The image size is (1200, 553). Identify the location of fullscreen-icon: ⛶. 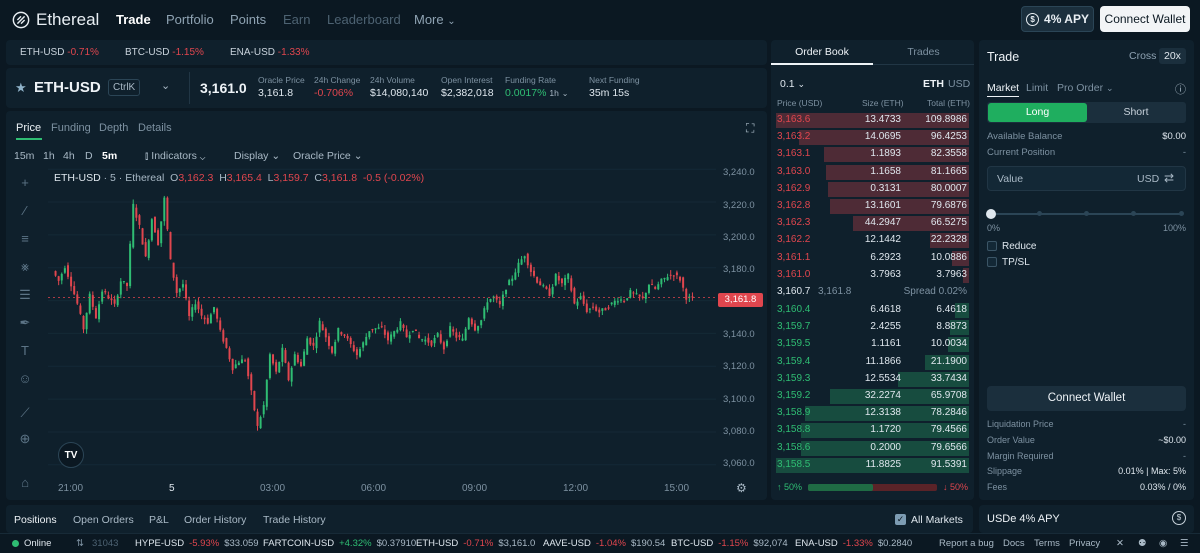
(750, 128).